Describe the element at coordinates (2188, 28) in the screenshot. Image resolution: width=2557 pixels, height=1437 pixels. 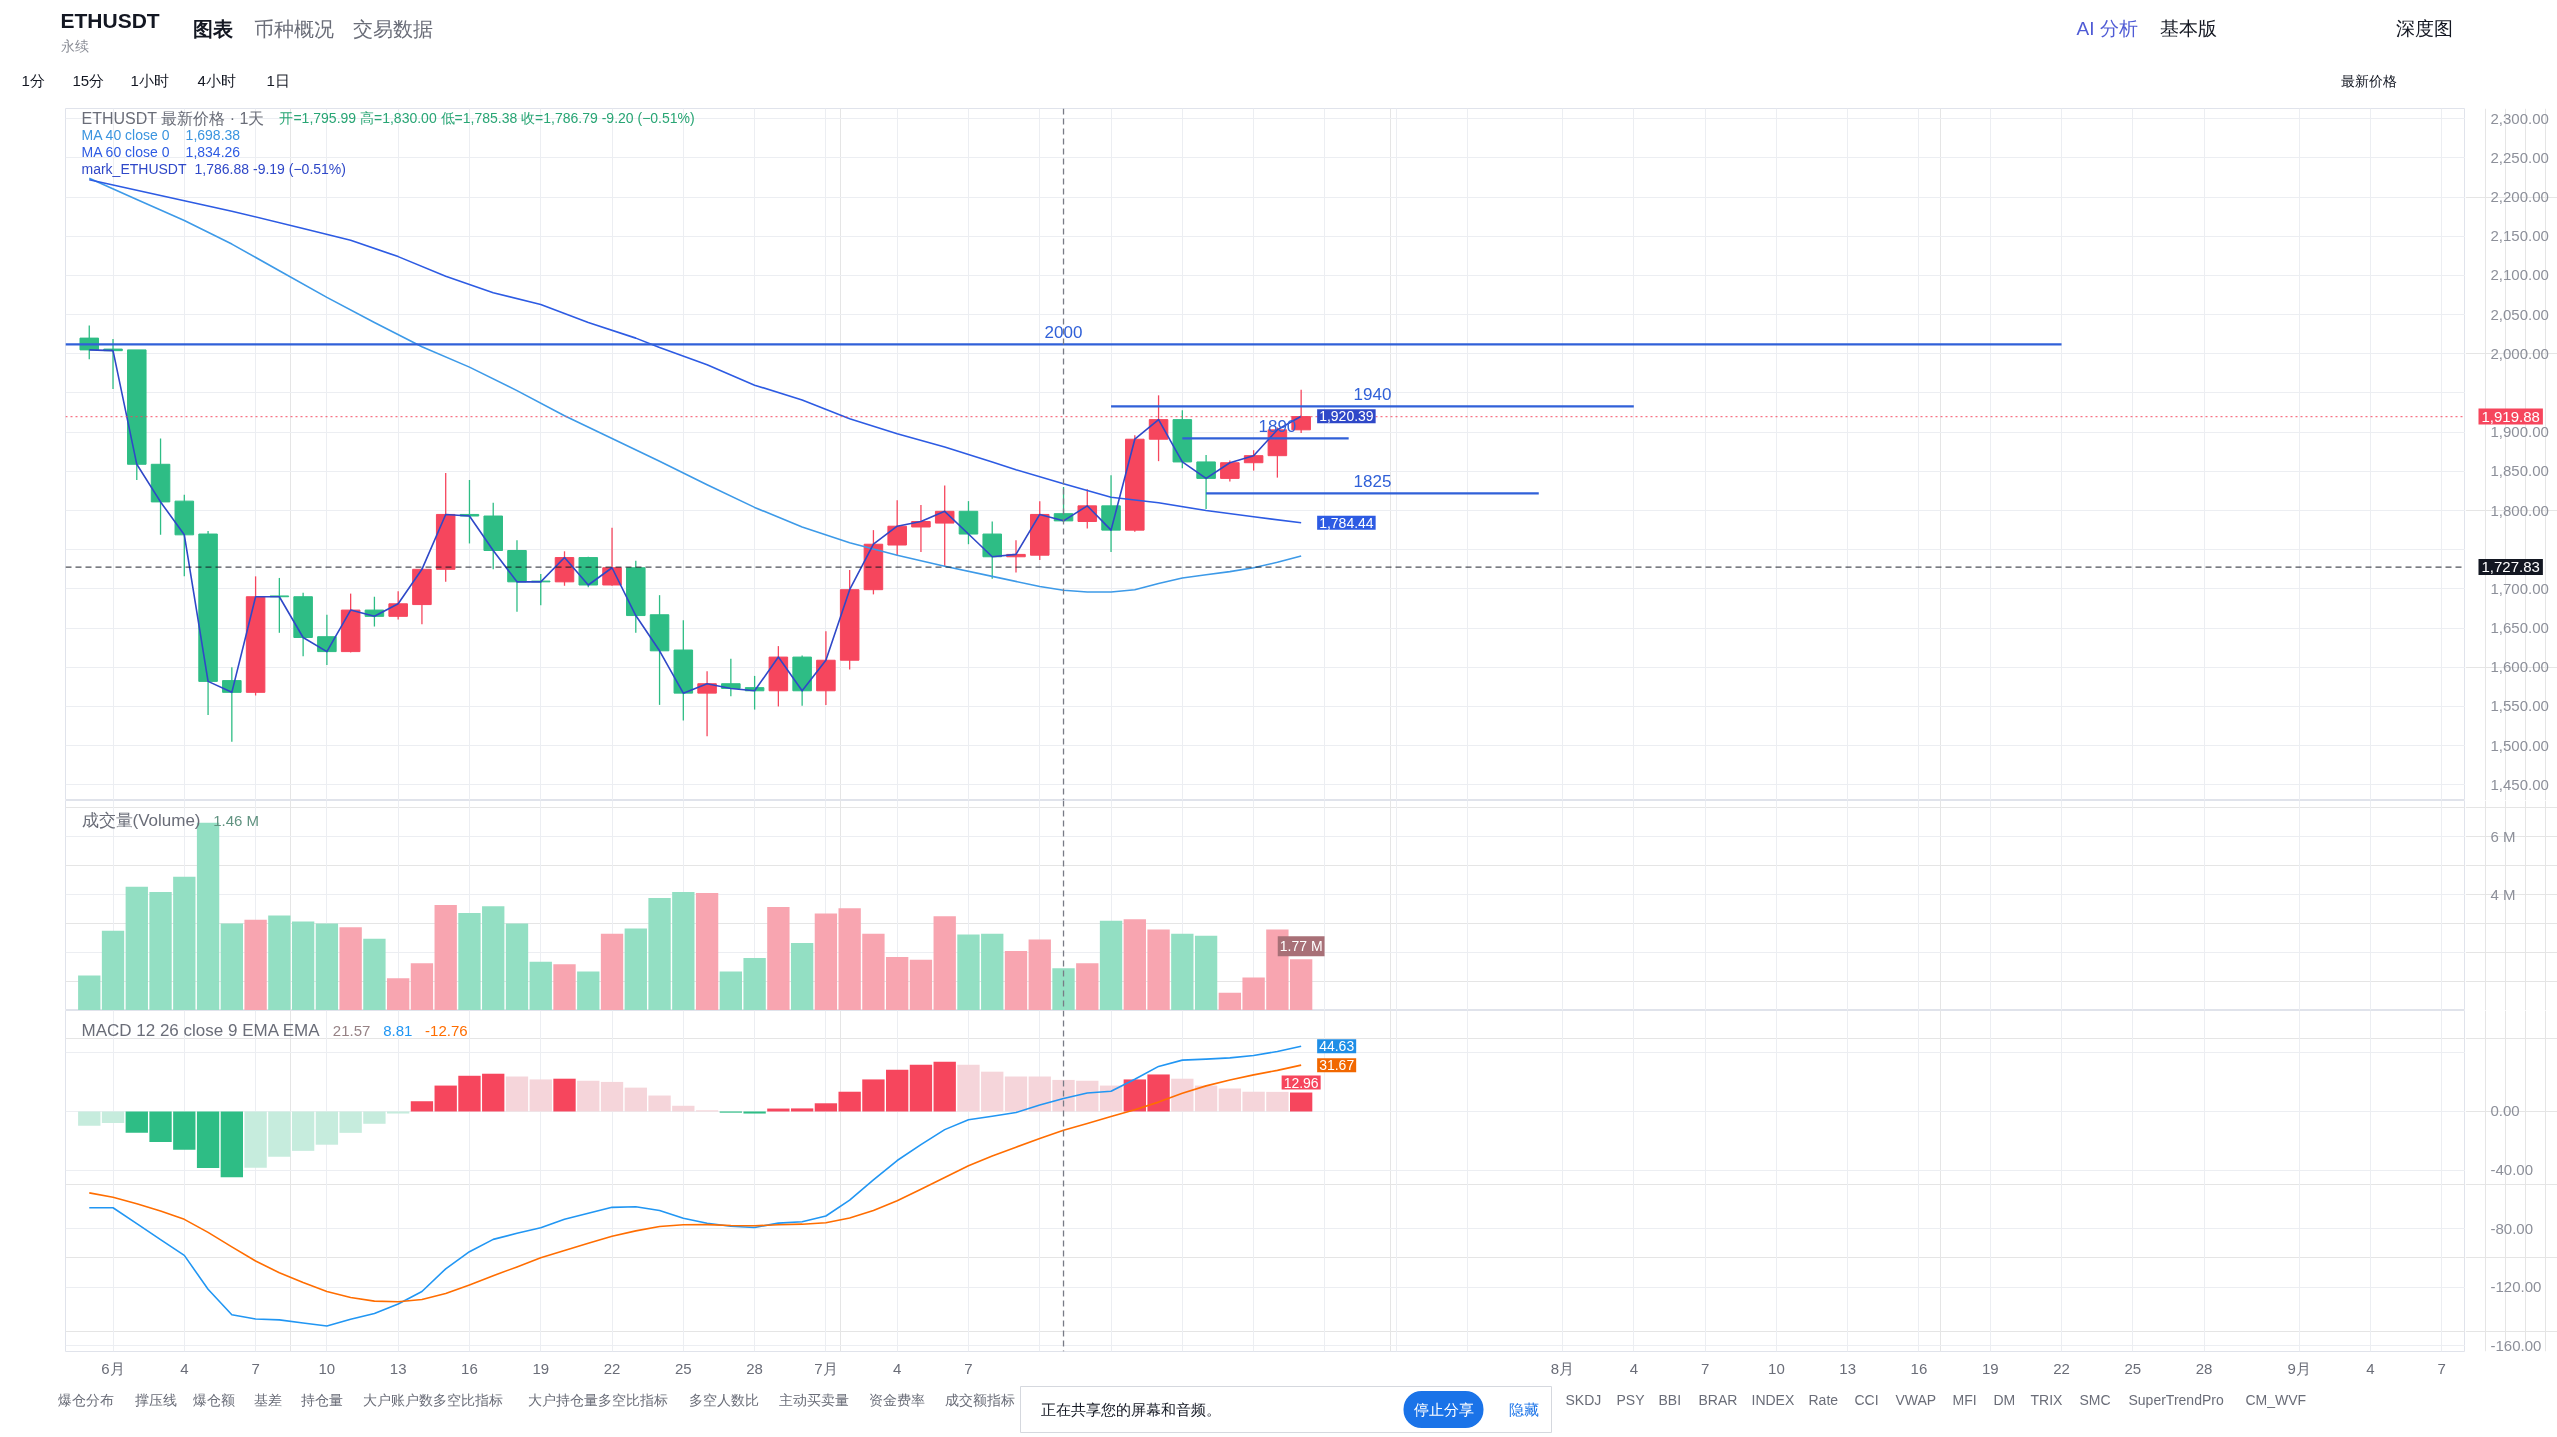
I see `text: 基本版` at that location.